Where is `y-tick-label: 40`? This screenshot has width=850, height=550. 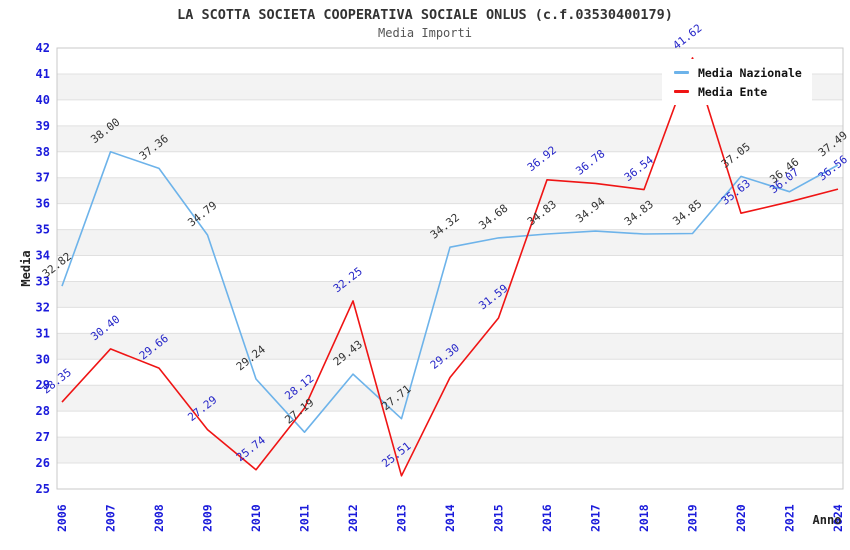 y-tick-label: 40 is located at coordinates (43, 100).